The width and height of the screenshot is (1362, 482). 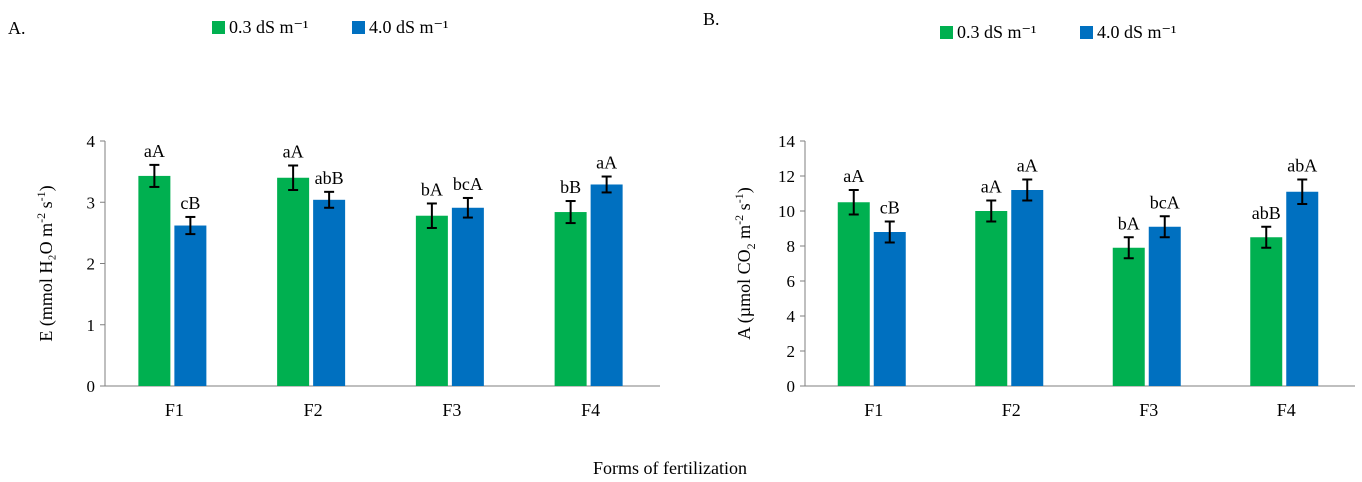 What do you see at coordinates (17, 28) in the screenshot?
I see `panel-label: A.` at bounding box center [17, 28].